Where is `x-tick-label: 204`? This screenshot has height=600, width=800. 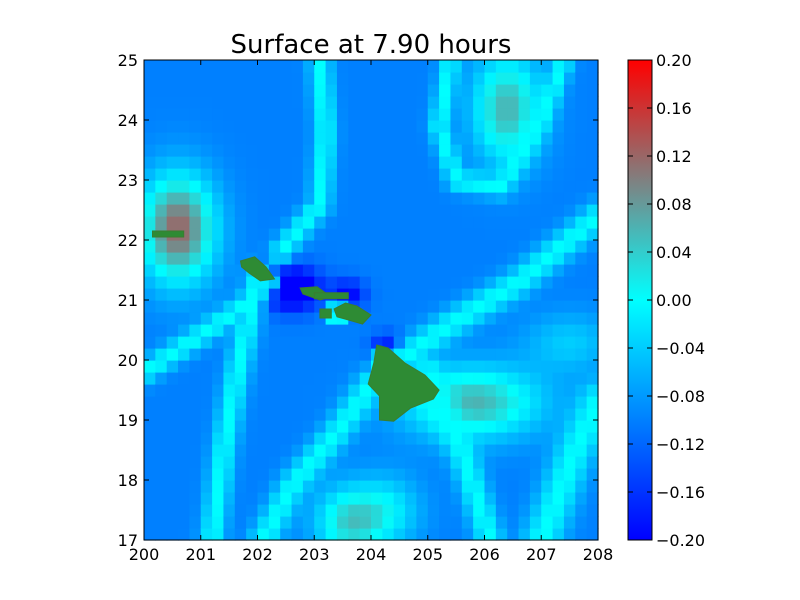
x-tick-label: 204 is located at coordinates (371, 554).